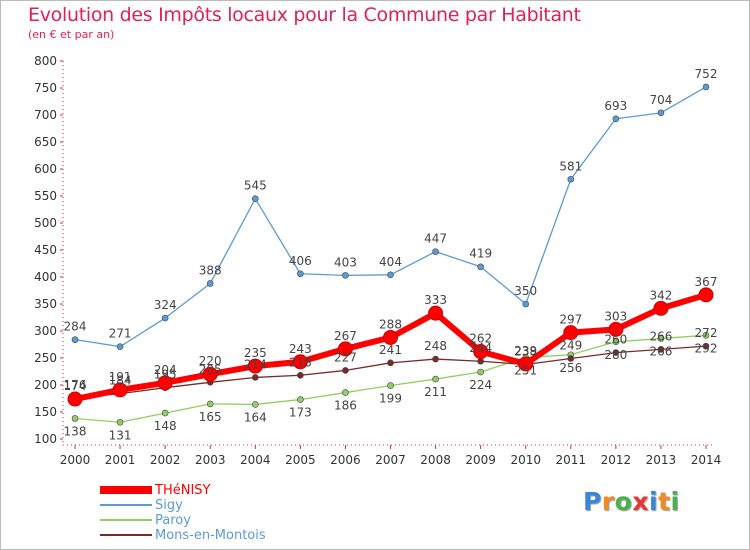 The image size is (750, 550). Describe the element at coordinates (660, 100) in the screenshot. I see `data-label-sigy: 704` at that location.